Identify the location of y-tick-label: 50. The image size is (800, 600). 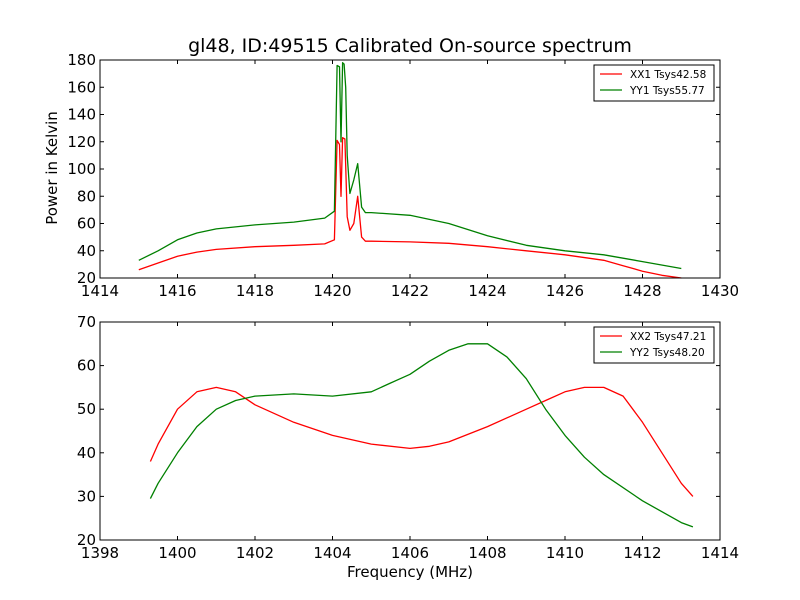
(86, 409).